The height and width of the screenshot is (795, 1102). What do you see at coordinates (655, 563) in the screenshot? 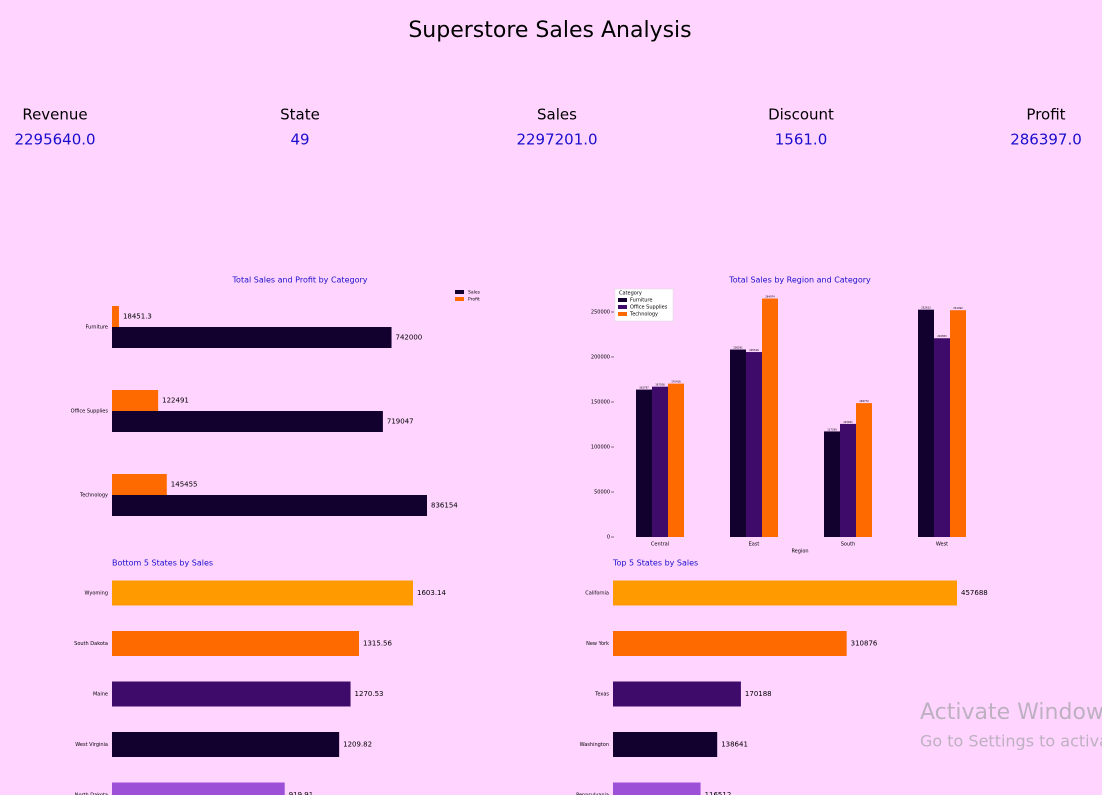
I see `chart-title: Top 5 States by Sales` at bounding box center [655, 563].